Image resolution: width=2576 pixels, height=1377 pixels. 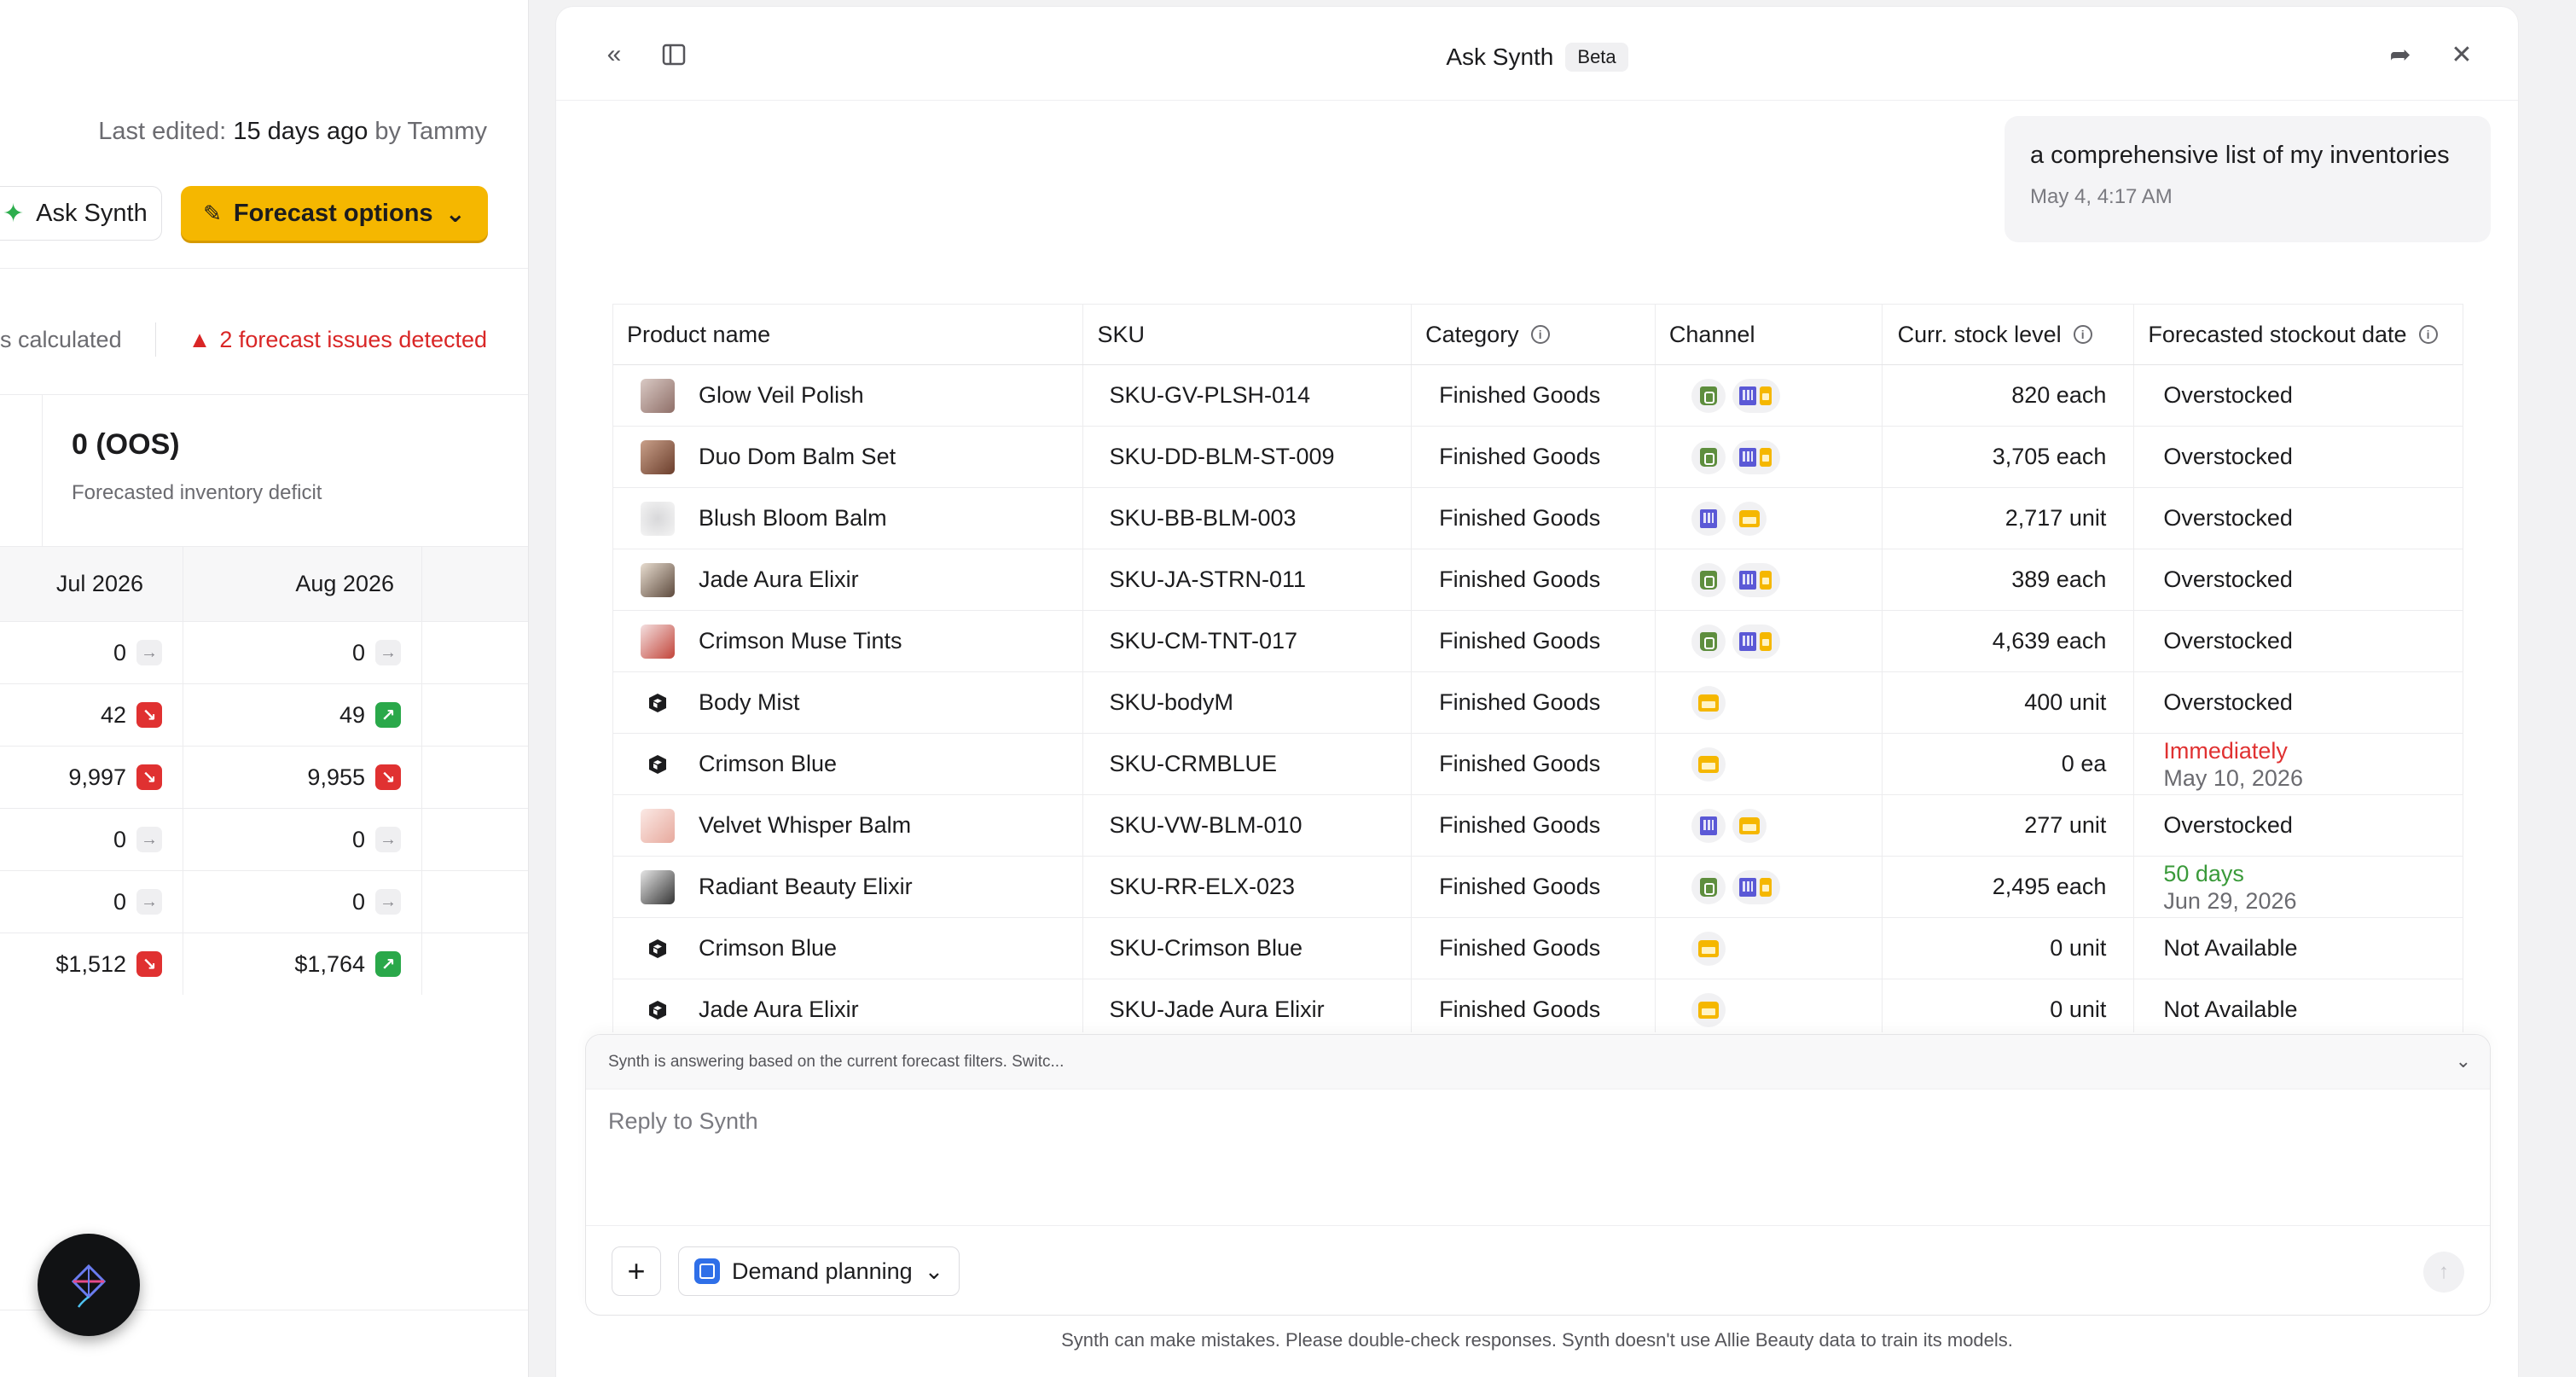 I want to click on trend-up-icon: ↗, so click(x=388, y=715).